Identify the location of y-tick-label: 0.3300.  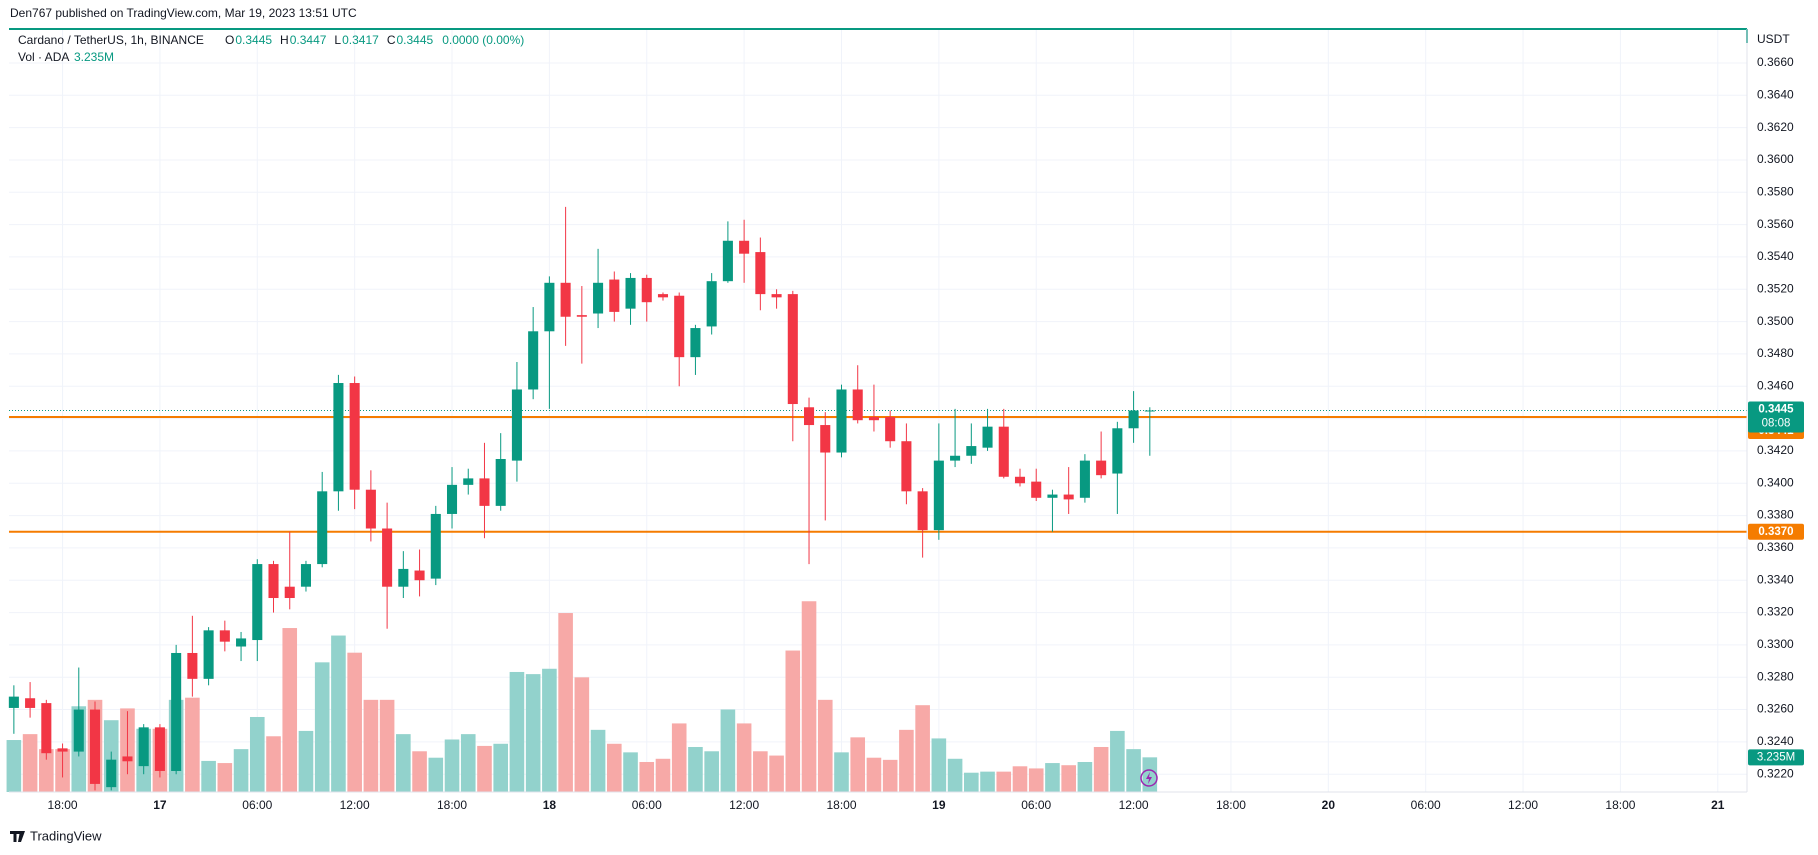
(1775, 644).